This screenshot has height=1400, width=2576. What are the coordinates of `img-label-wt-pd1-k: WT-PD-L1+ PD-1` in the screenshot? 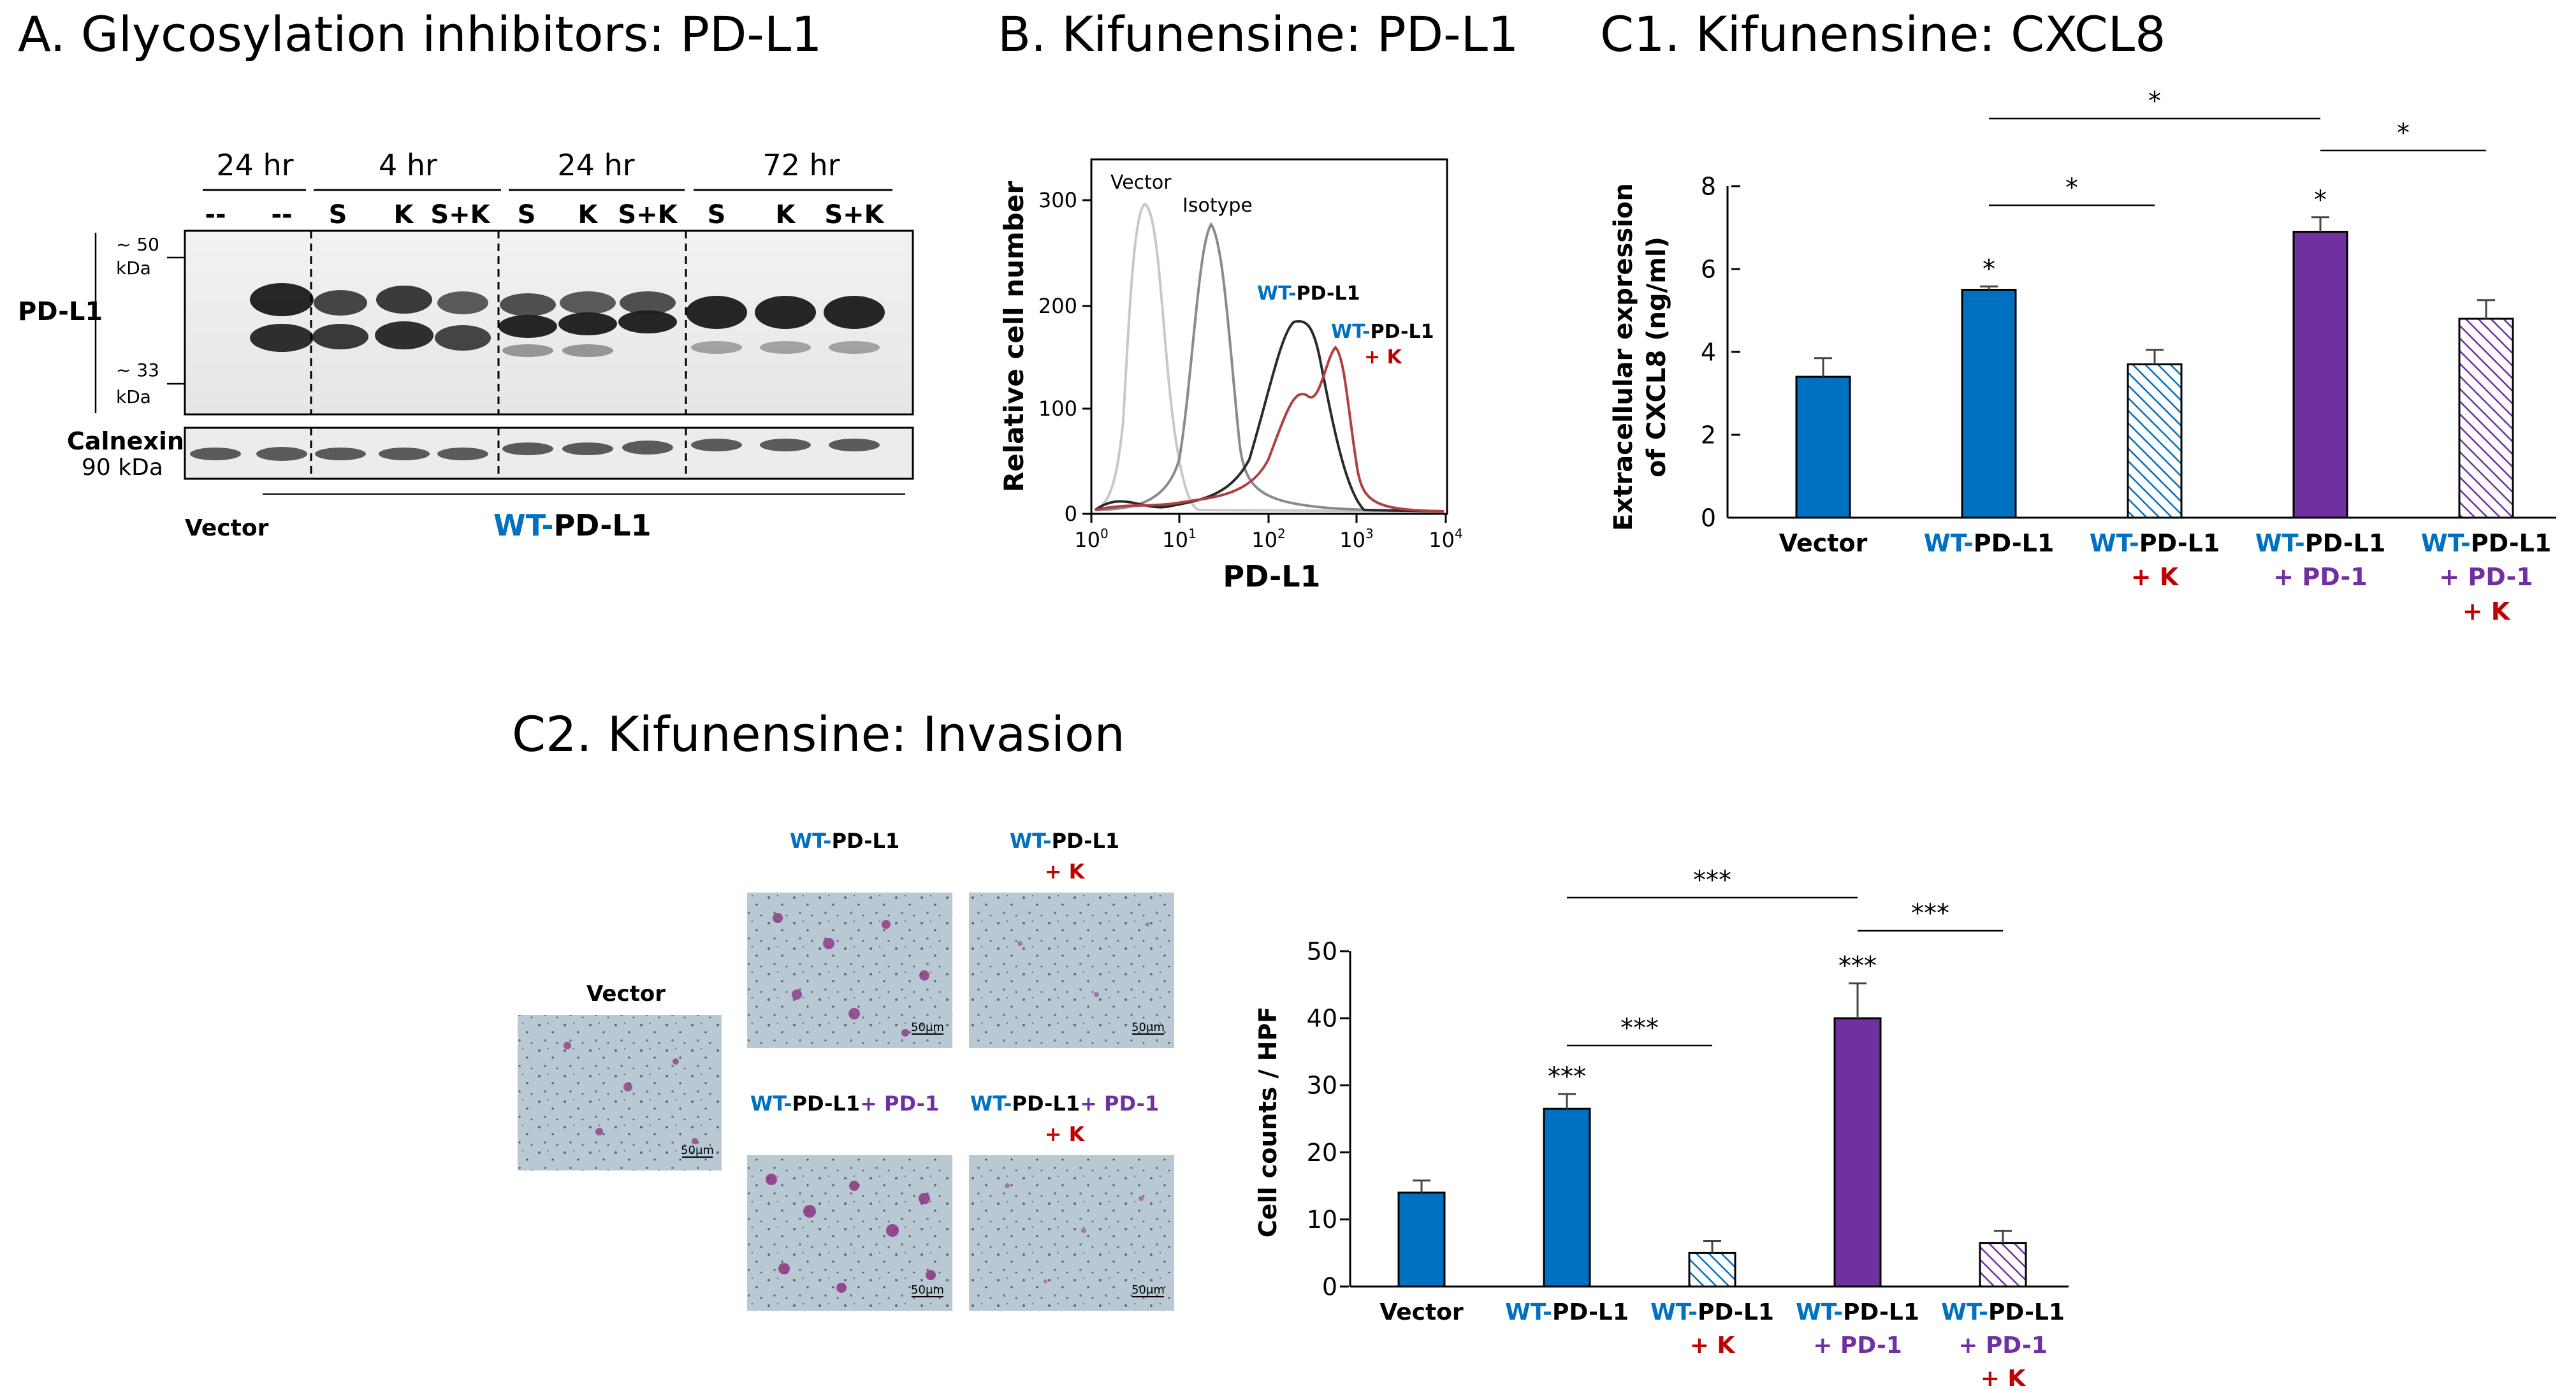 It's located at (1064, 1103).